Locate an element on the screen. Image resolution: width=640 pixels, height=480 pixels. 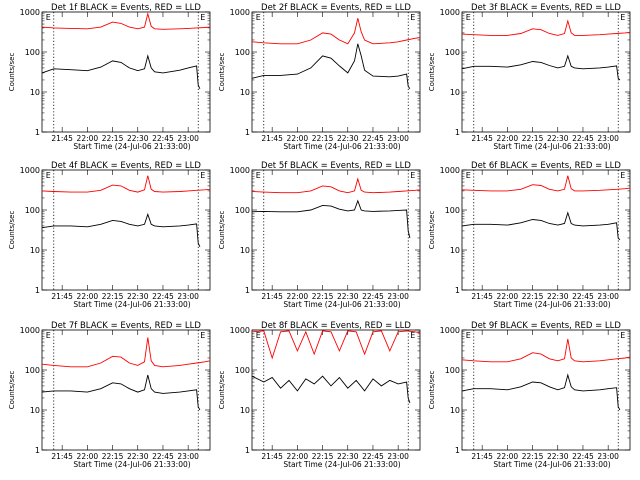
panel-title: Det 6f BLACK = Events, RED = LLD is located at coordinates (546, 166).